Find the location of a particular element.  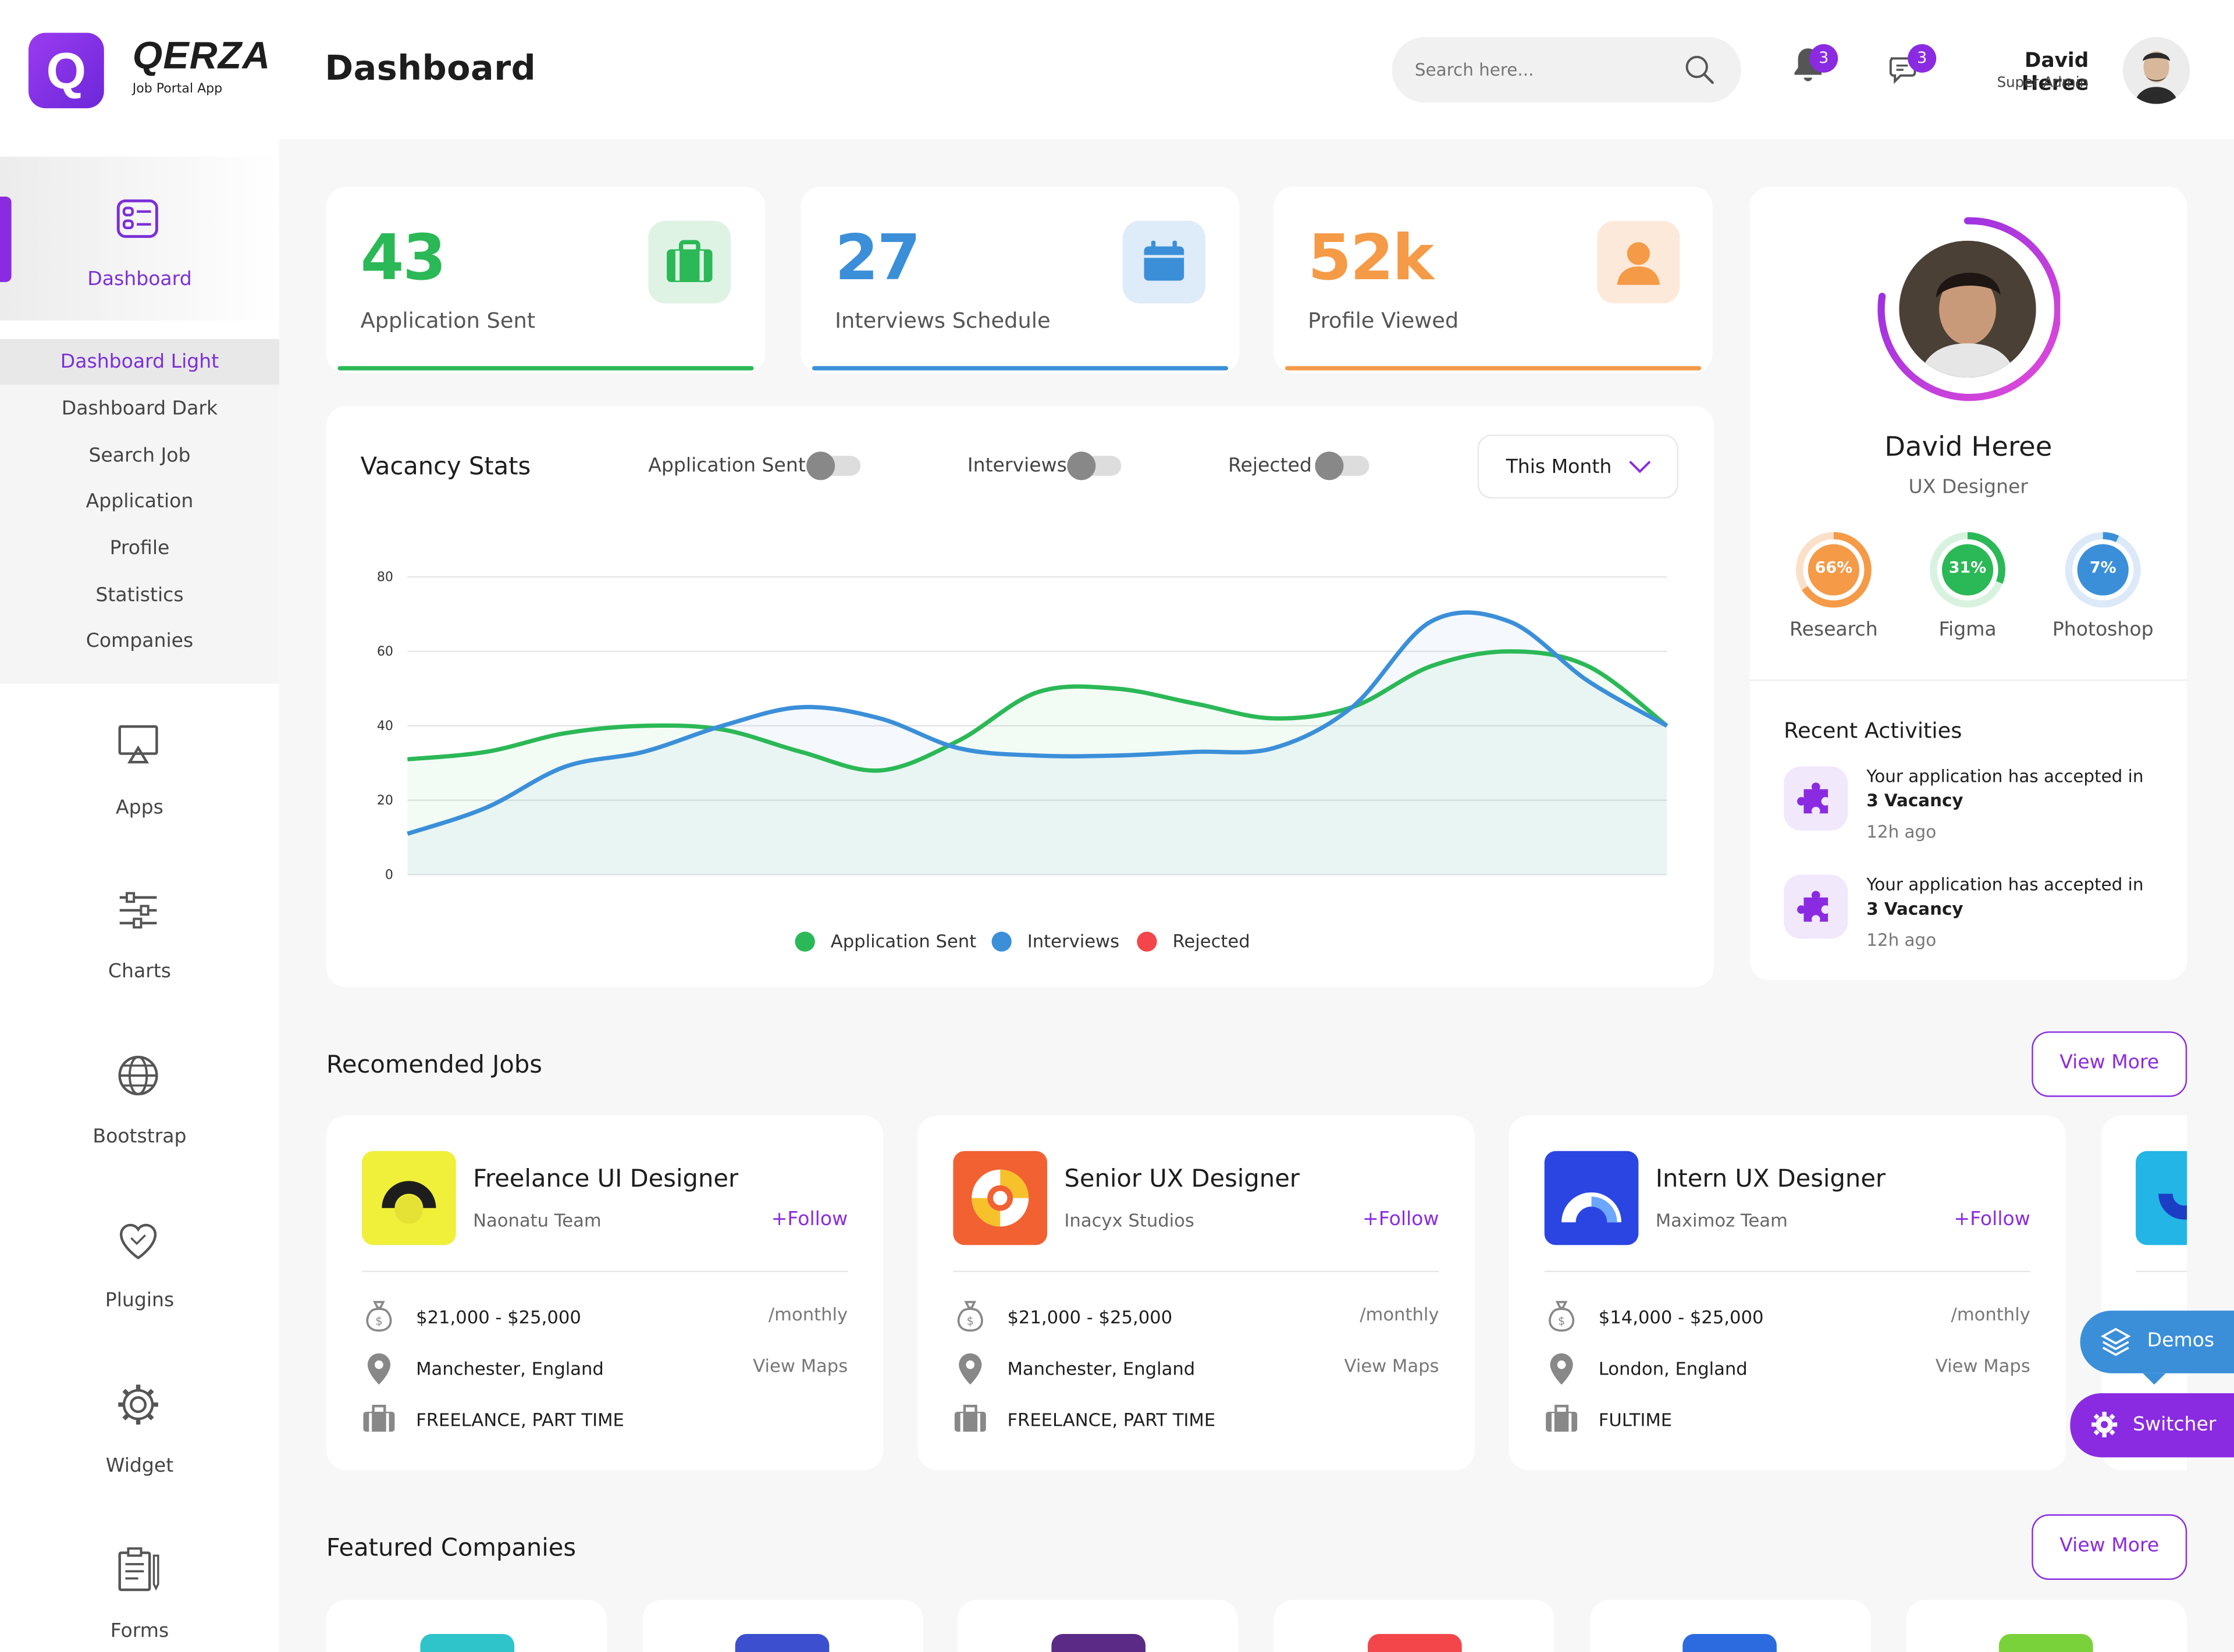

job-salary: $14,000 - $25,000 is located at coordinates (1681, 1317).